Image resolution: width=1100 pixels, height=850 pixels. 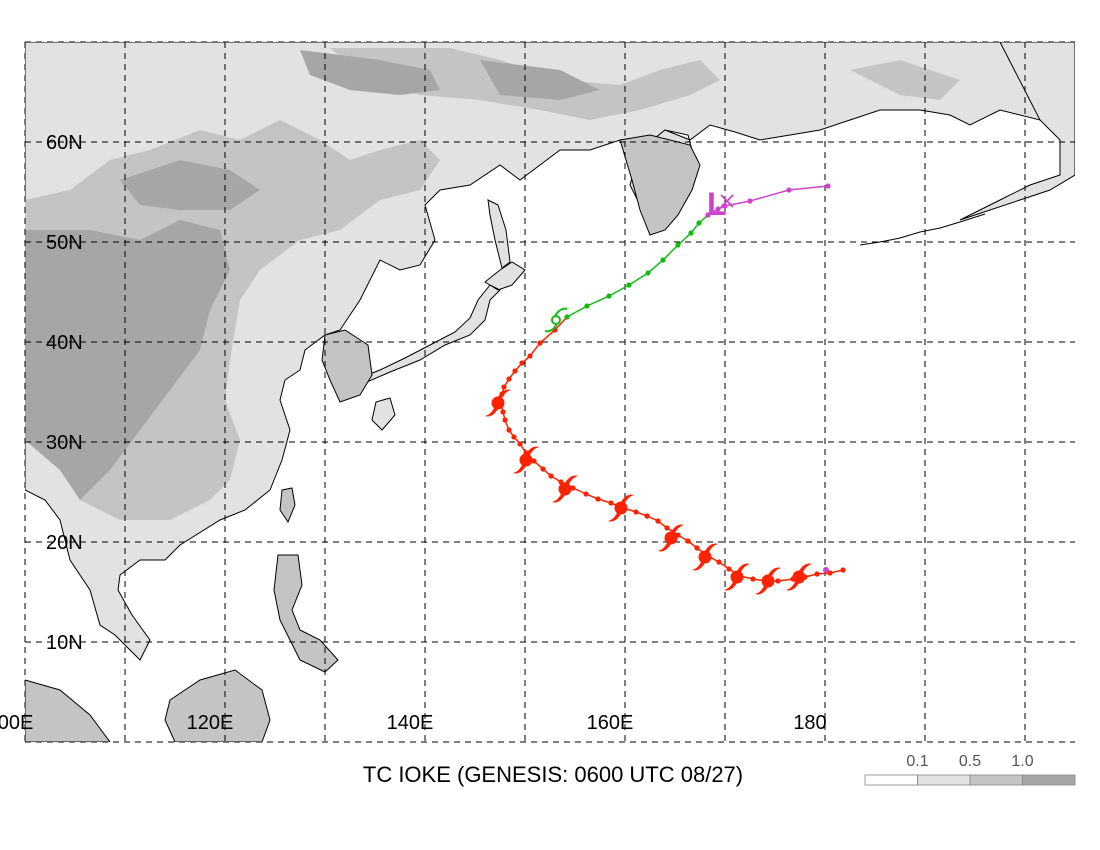 I want to click on sakhalin, so click(x=499, y=234).